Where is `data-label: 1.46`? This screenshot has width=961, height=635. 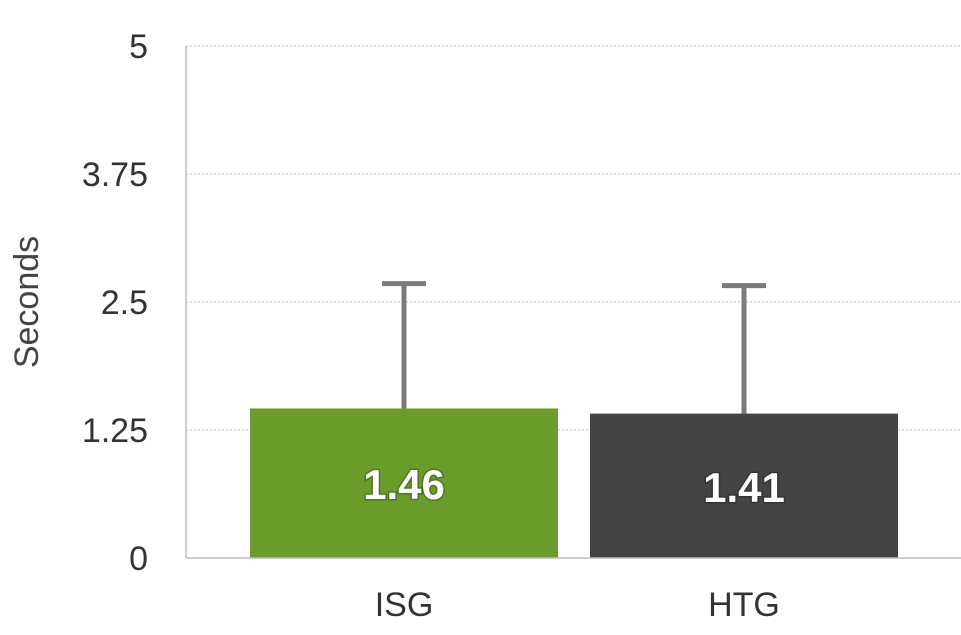 data-label: 1.46 is located at coordinates (404, 484).